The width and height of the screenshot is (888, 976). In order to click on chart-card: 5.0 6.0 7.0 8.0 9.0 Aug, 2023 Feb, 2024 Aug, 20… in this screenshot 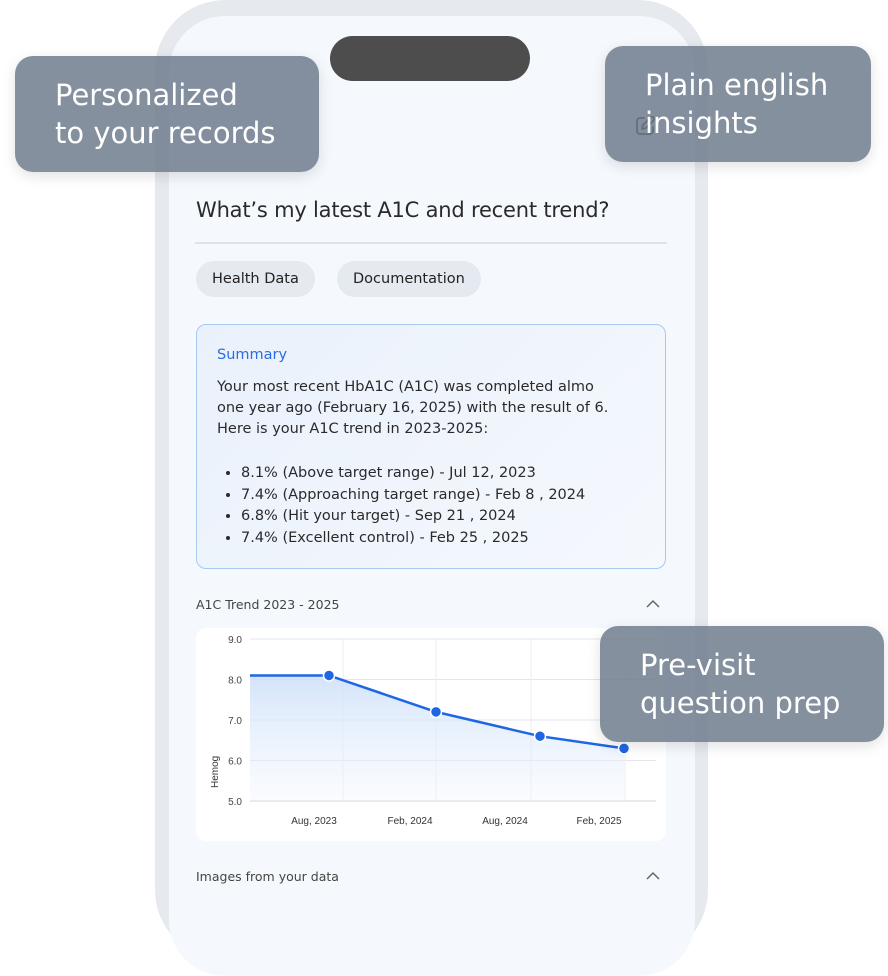, I will do `click(431, 734)`.